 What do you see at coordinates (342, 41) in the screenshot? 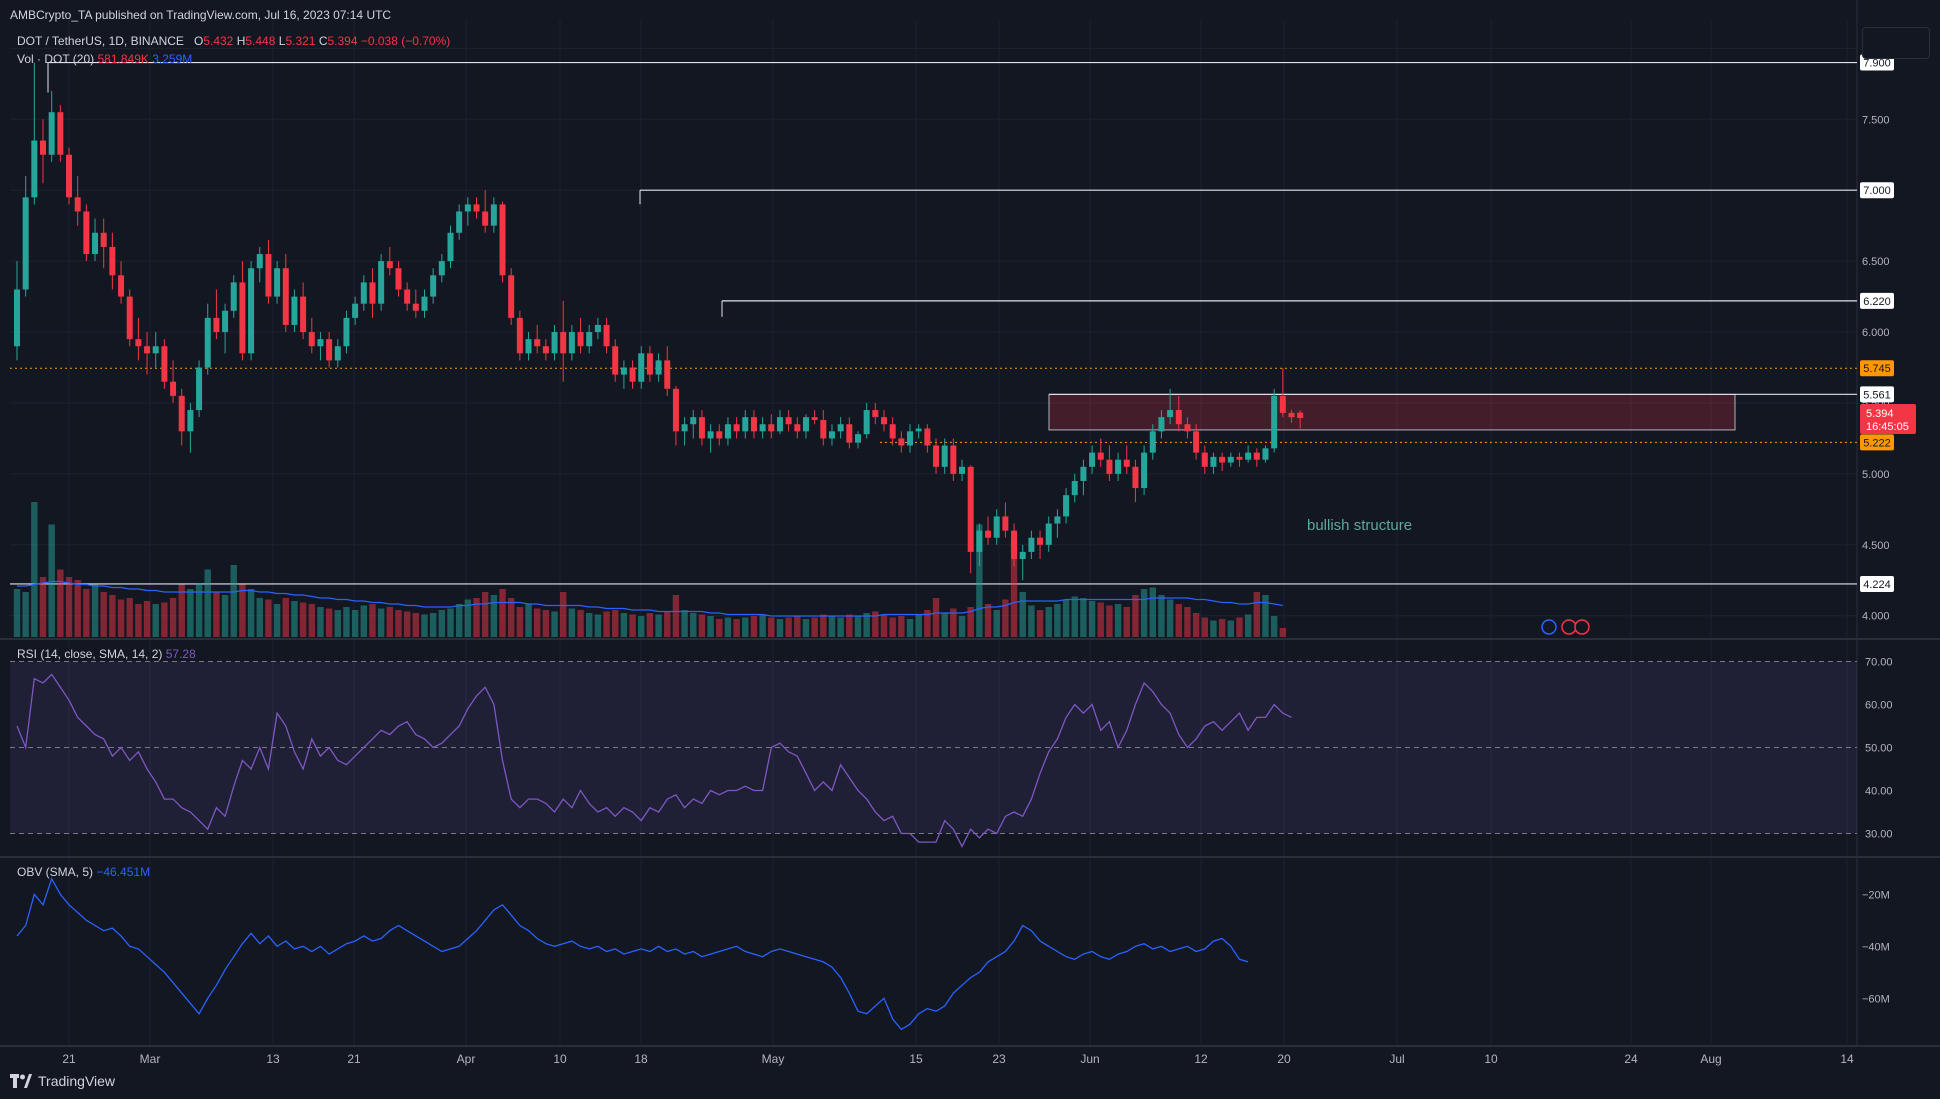
I see `close-value: 5.394` at bounding box center [342, 41].